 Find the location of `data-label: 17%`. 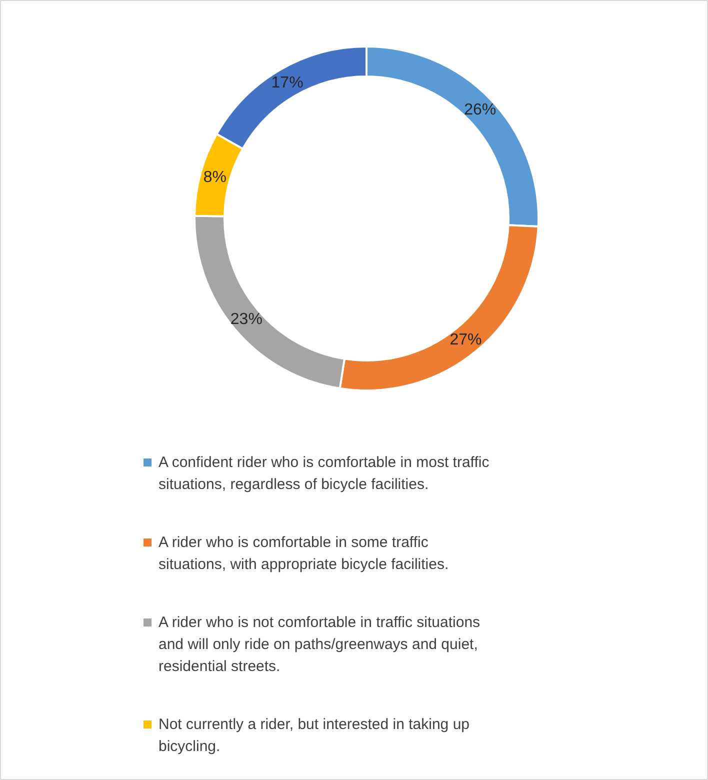

data-label: 17% is located at coordinates (287, 83).